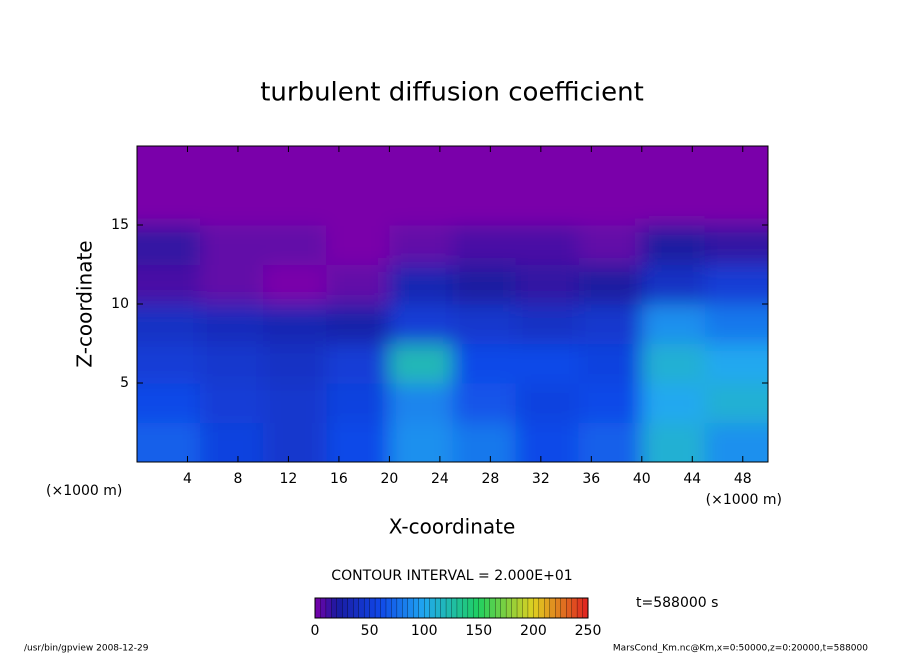 The image size is (904, 654). What do you see at coordinates (85, 303) in the screenshot?
I see `y-axis-label: Z-coordinate` at bounding box center [85, 303].